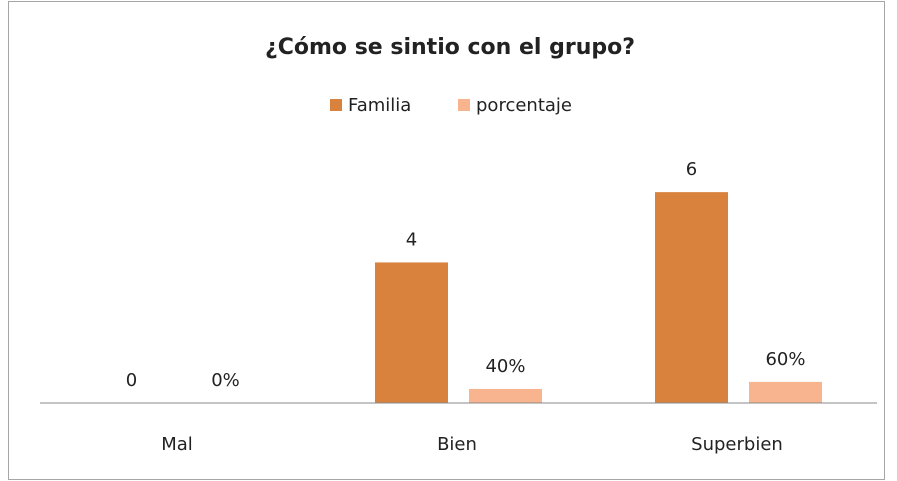  I want to click on data-label: 0%, so click(225, 380).